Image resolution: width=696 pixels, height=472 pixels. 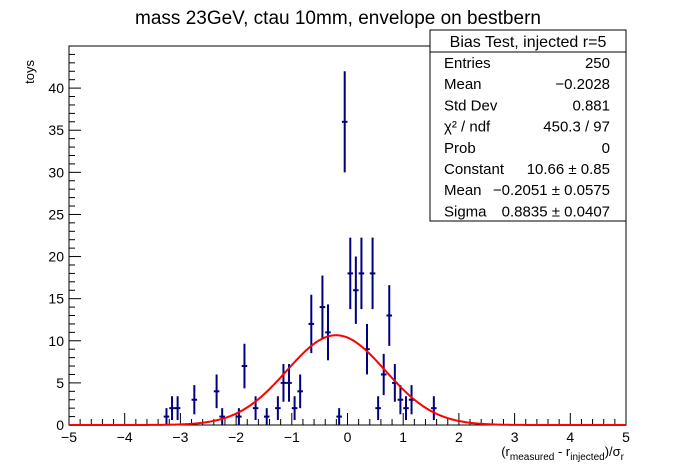 What do you see at coordinates (29, 72) in the screenshot?
I see `y-axis-label: toys` at bounding box center [29, 72].